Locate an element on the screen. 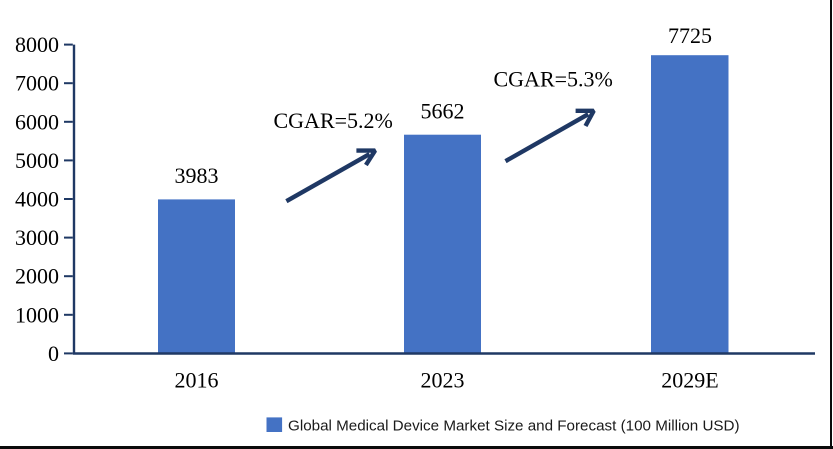 Image resolution: width=833 pixels, height=449 pixels. svg-text: 3000 is located at coordinates (37, 237).